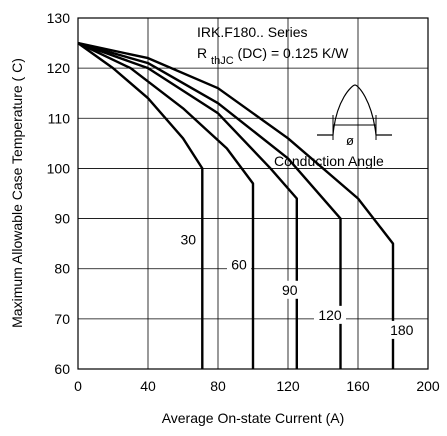 This screenshot has height=436, width=447. I want to click on conduction-angle-inset: ø Conduction Angle, so click(333, 126).